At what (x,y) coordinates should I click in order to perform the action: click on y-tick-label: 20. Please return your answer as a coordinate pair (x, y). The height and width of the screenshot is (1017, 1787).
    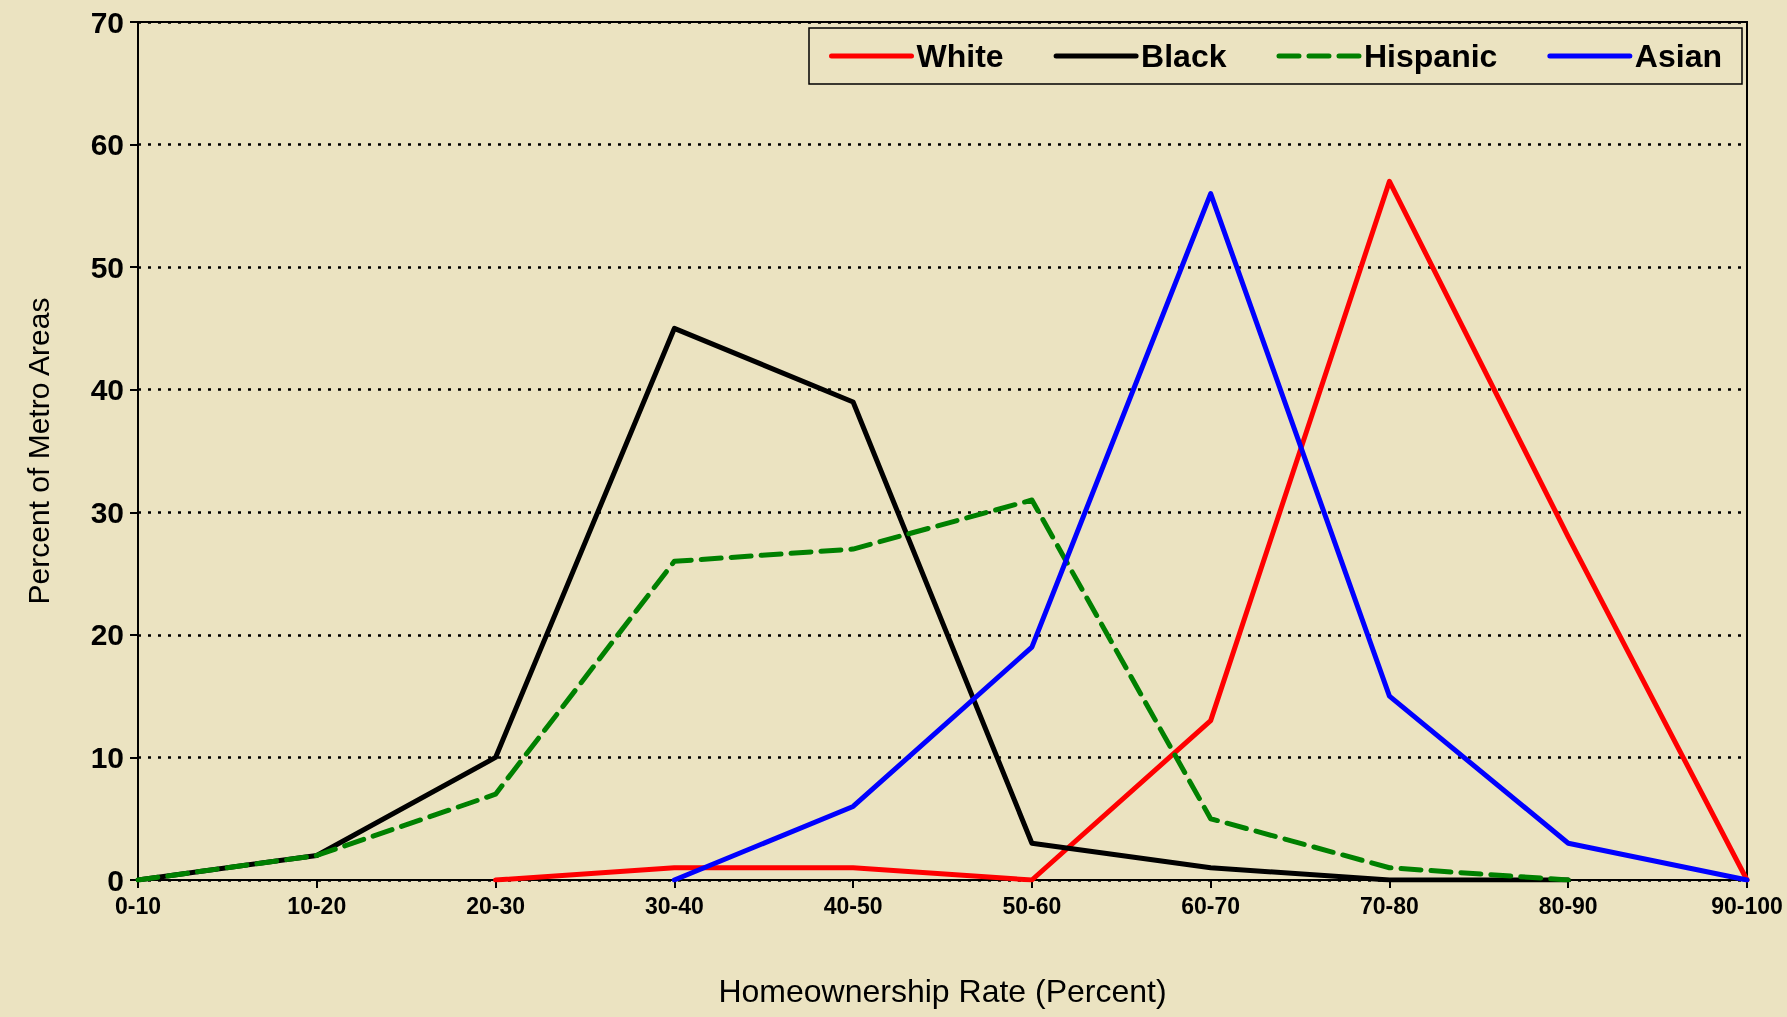
    Looking at the image, I should click on (107, 635).